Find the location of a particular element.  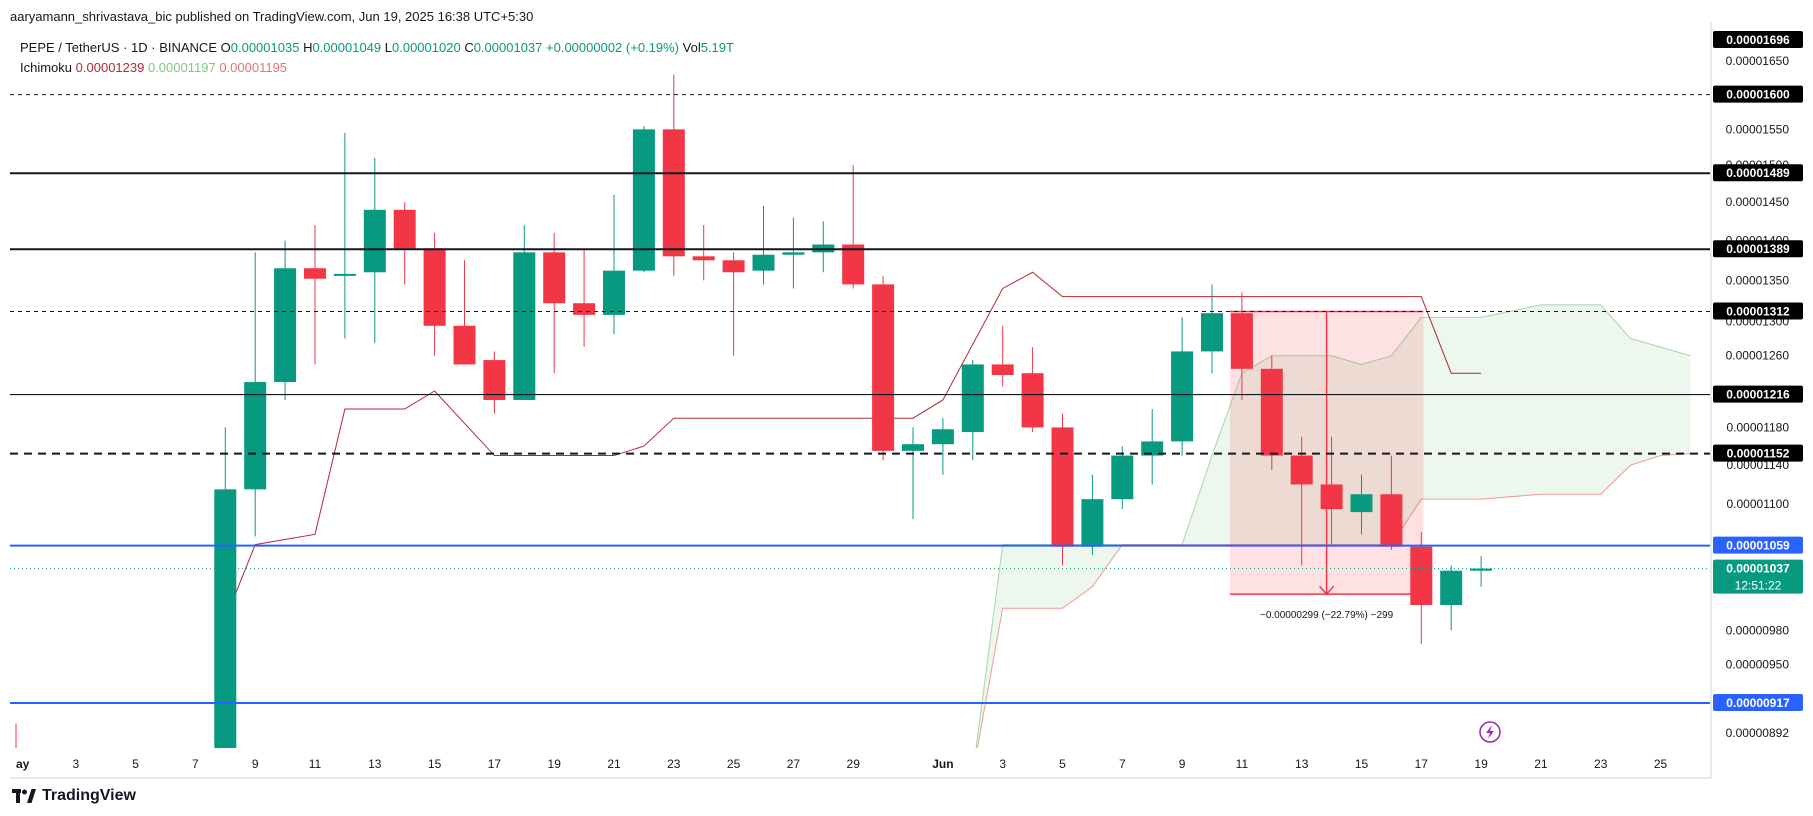

level-badge-0.00001600-bg is located at coordinates (1758, 94).